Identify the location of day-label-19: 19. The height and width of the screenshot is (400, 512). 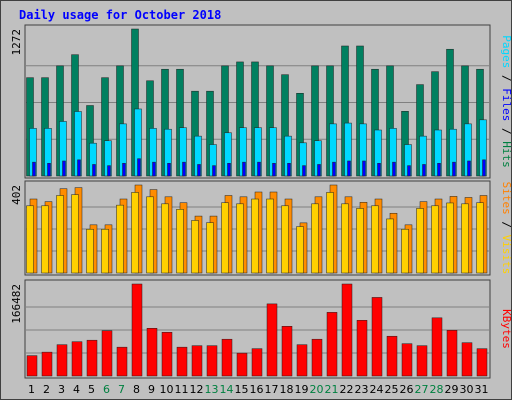
(302, 389).